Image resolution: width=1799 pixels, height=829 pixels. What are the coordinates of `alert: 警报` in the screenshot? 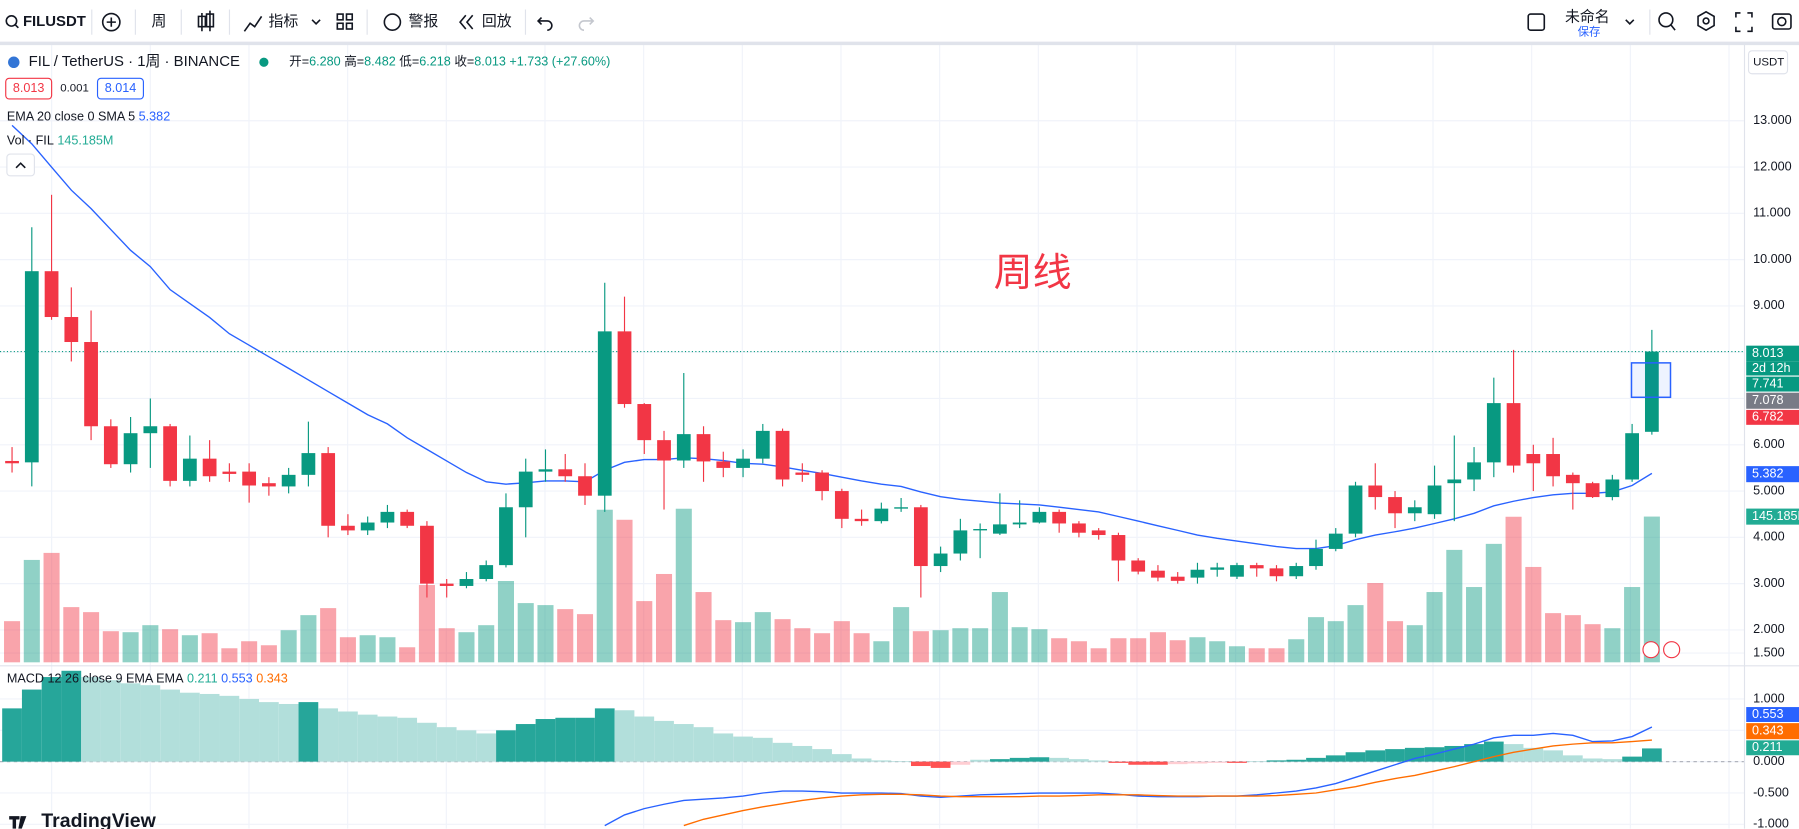 It's located at (423, 21).